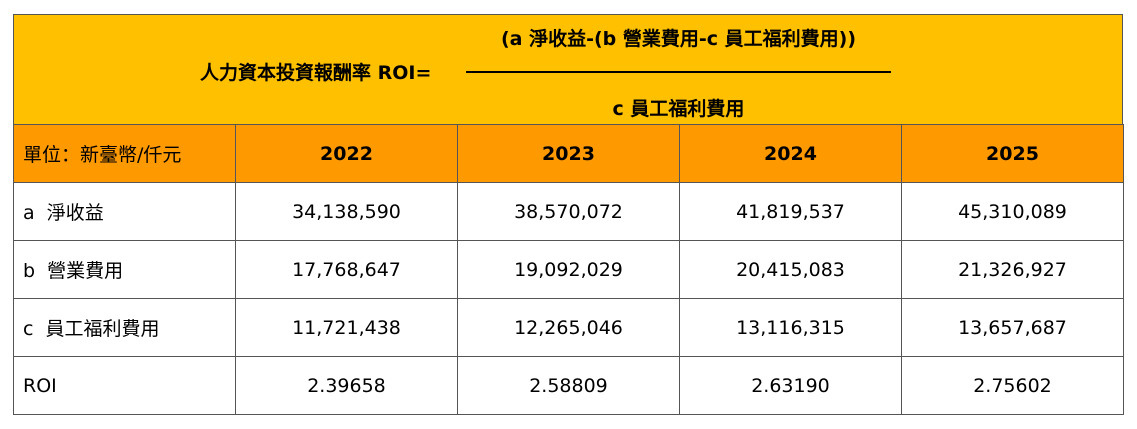  I want to click on table-cell: 17,768,647, so click(346, 269).